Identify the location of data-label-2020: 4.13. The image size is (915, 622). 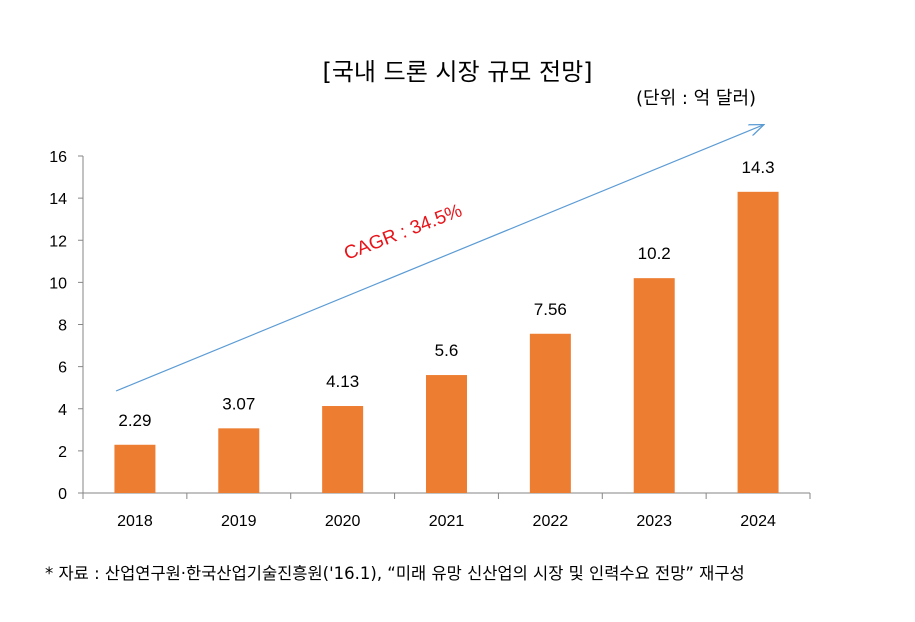
(342, 381).